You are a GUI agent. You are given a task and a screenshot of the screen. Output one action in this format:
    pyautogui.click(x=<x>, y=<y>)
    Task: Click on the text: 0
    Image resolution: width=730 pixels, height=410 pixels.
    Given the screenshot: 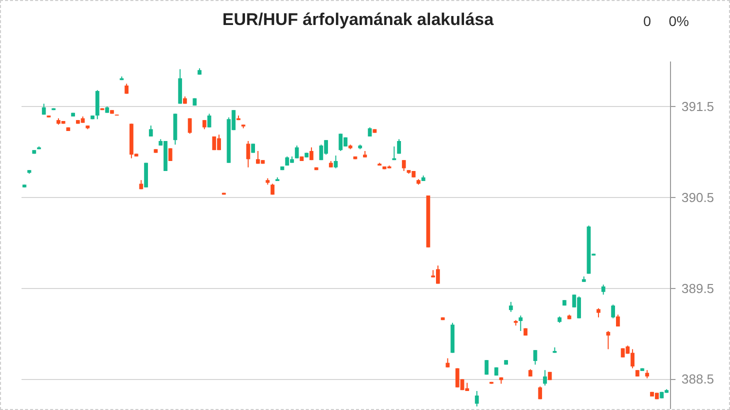 What is the action you would take?
    pyautogui.click(x=647, y=21)
    